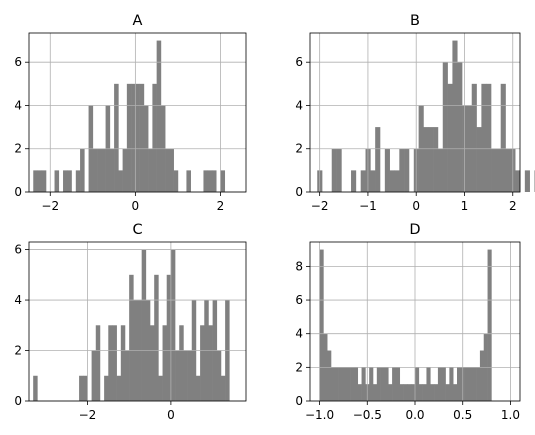  I want to click on y-tick-label-b: 4, so click(299, 105).